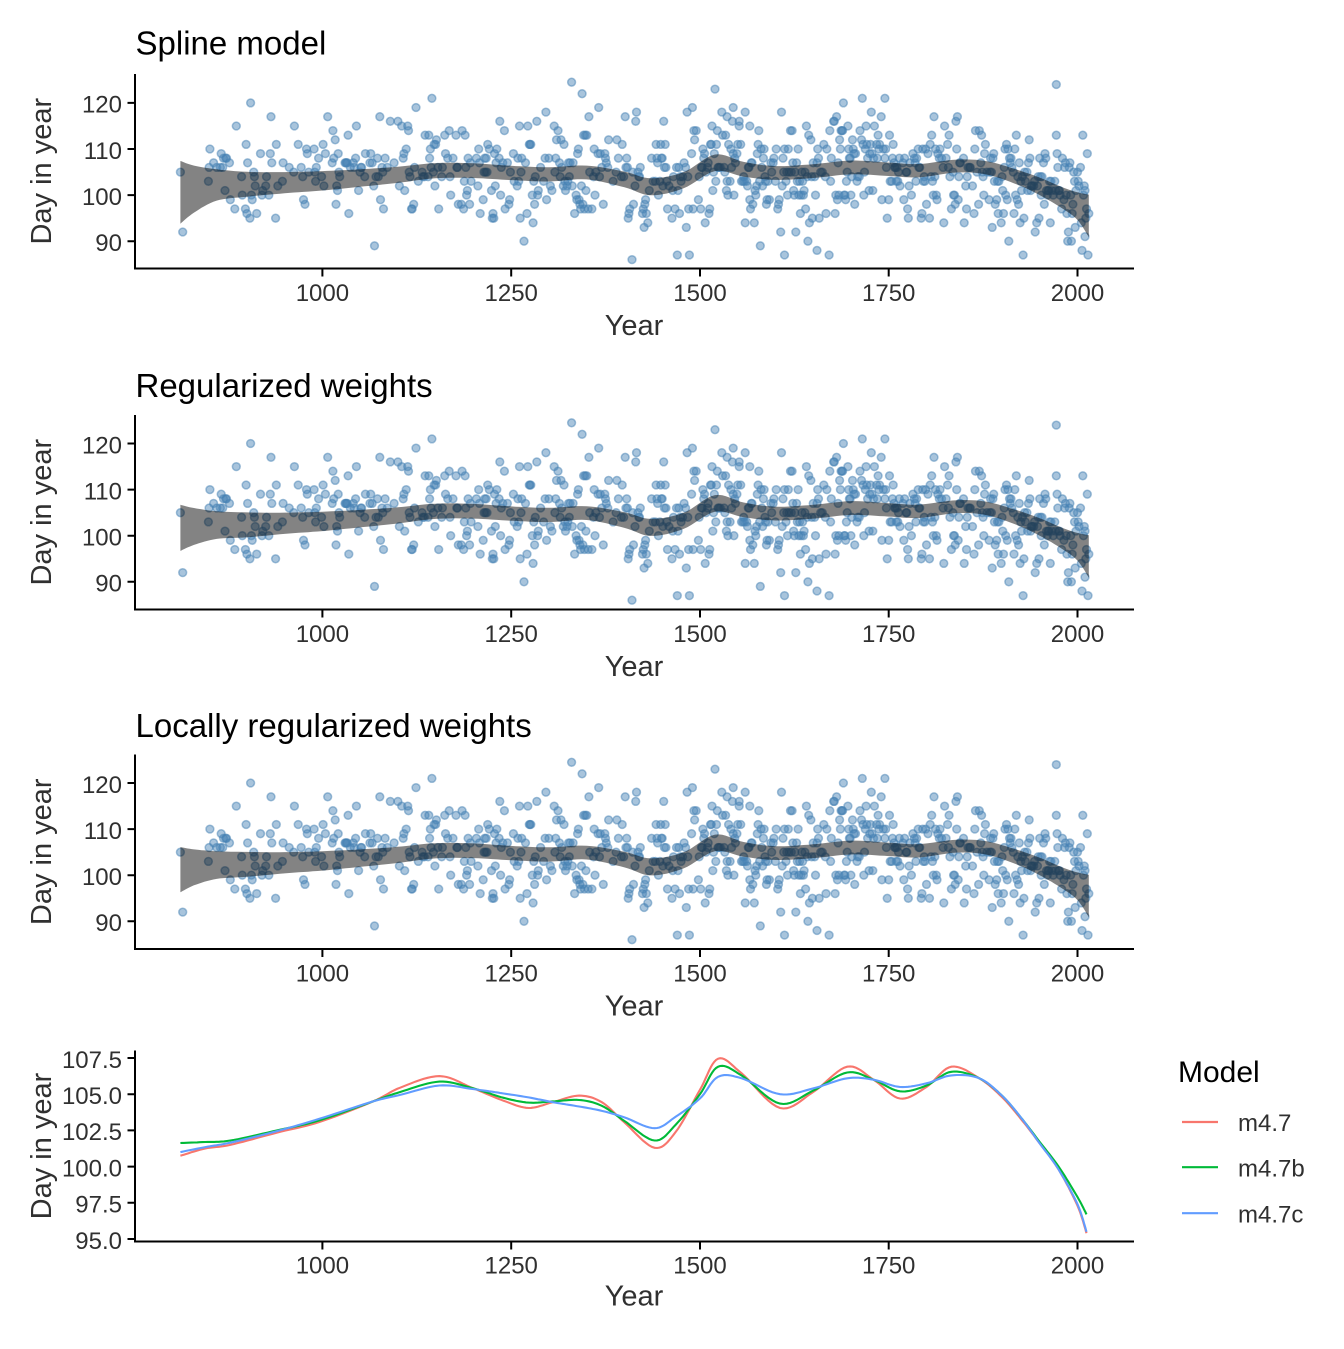  Describe the element at coordinates (1219, 1072) in the screenshot. I see `svg-text: Model` at that location.